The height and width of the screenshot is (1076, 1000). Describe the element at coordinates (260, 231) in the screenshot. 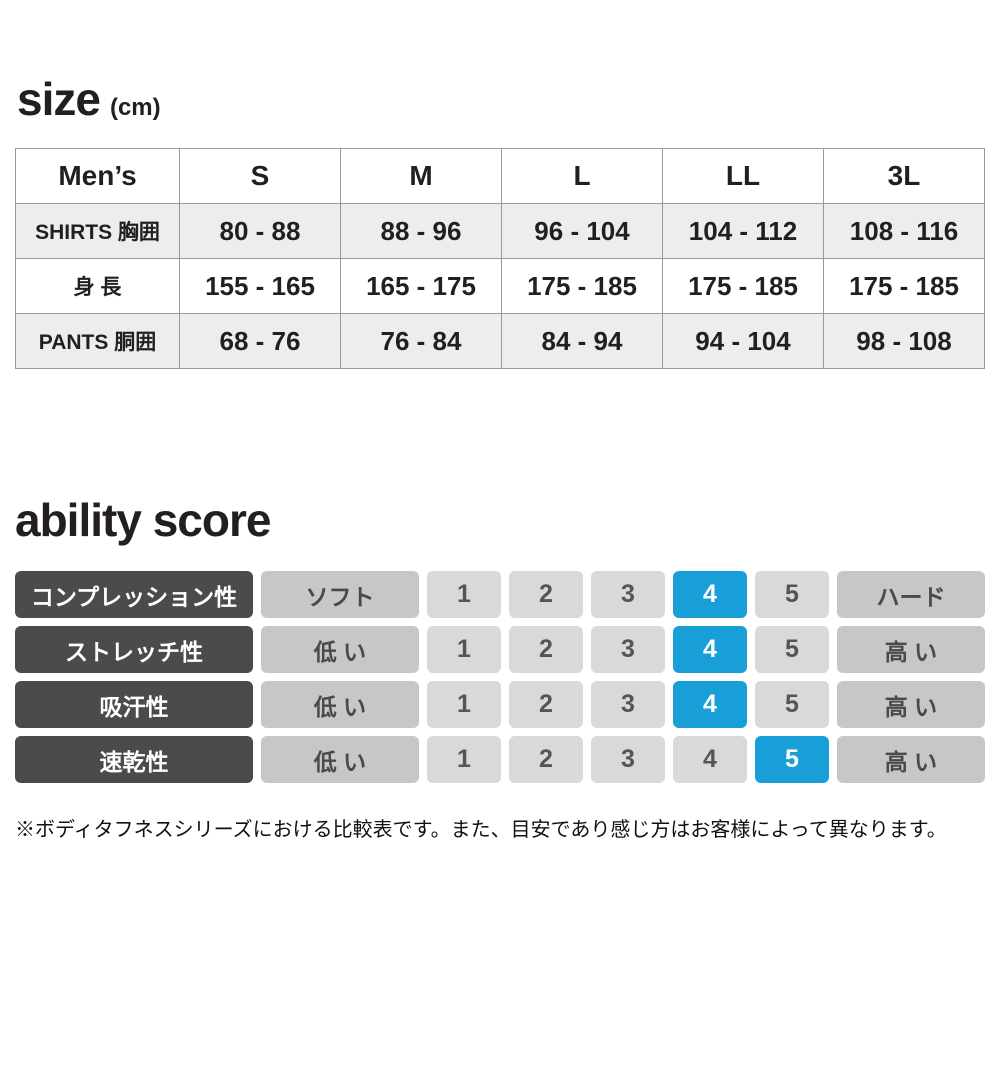

I see `size-value: 80 - 88` at that location.